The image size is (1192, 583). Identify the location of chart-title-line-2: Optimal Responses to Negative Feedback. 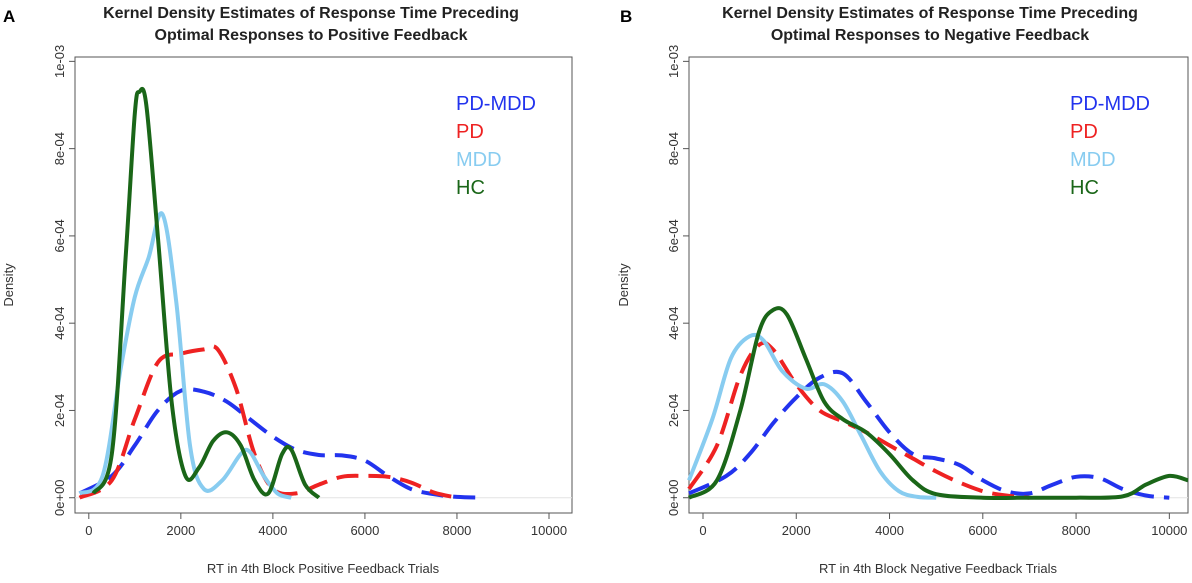
(930, 35).